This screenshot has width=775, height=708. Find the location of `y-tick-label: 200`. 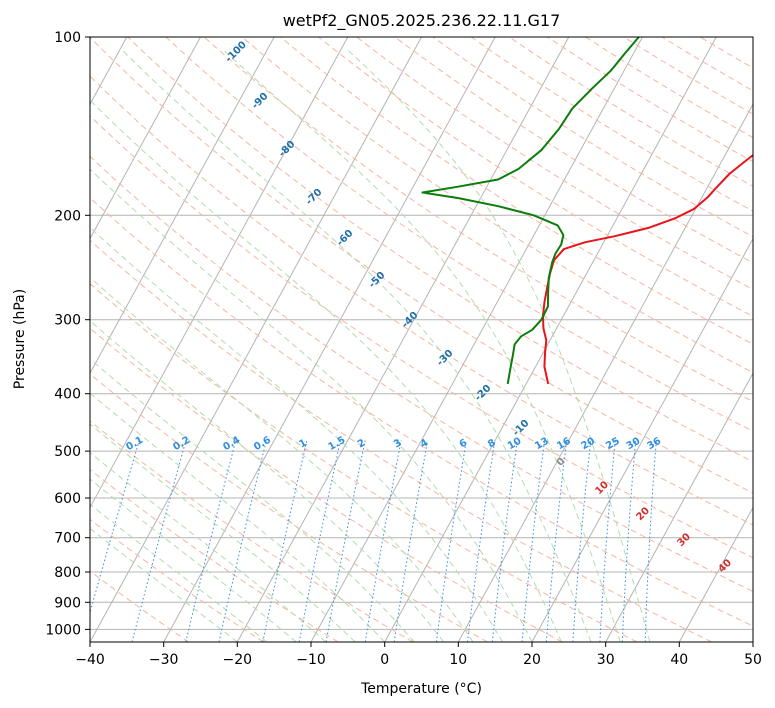

y-tick-label: 200 is located at coordinates (67, 216).